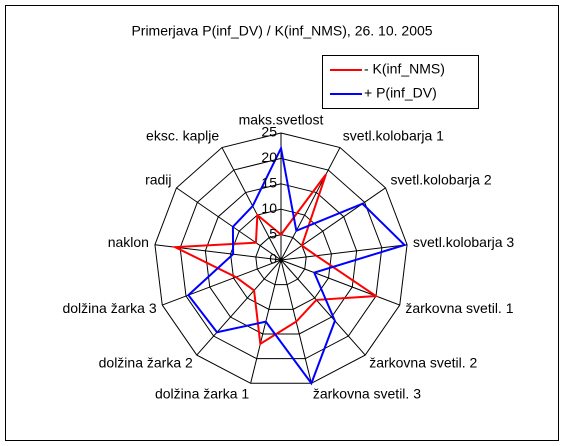  What do you see at coordinates (158, 180) in the screenshot?
I see `category-label: radij` at bounding box center [158, 180].